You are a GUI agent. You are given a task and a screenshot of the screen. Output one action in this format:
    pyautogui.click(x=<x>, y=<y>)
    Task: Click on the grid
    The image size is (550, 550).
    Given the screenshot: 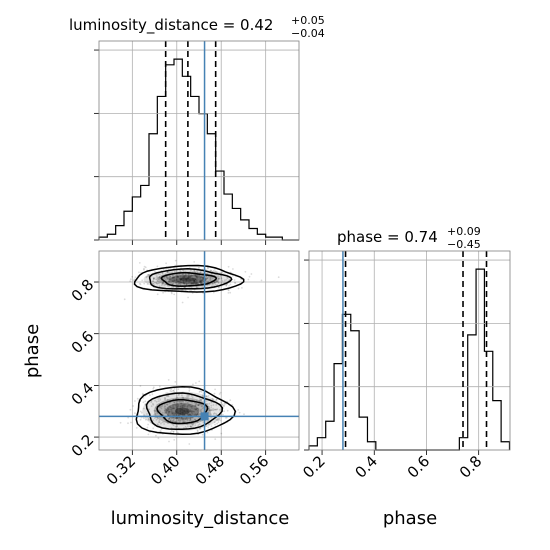 What is the action you would take?
    pyautogui.click(x=409, y=323)
    